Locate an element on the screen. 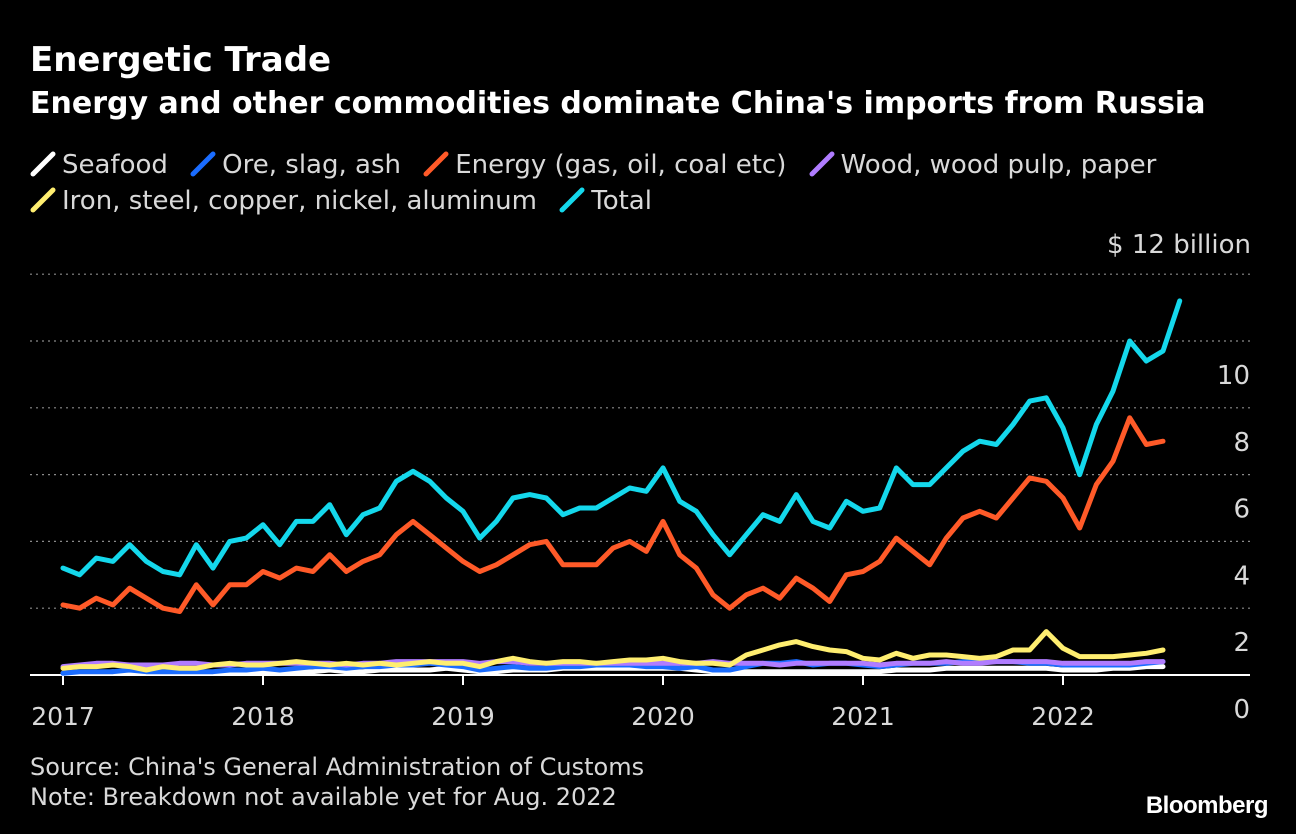 The height and width of the screenshot is (834, 1296). x-tick-label: 2018 is located at coordinates (263, 716).